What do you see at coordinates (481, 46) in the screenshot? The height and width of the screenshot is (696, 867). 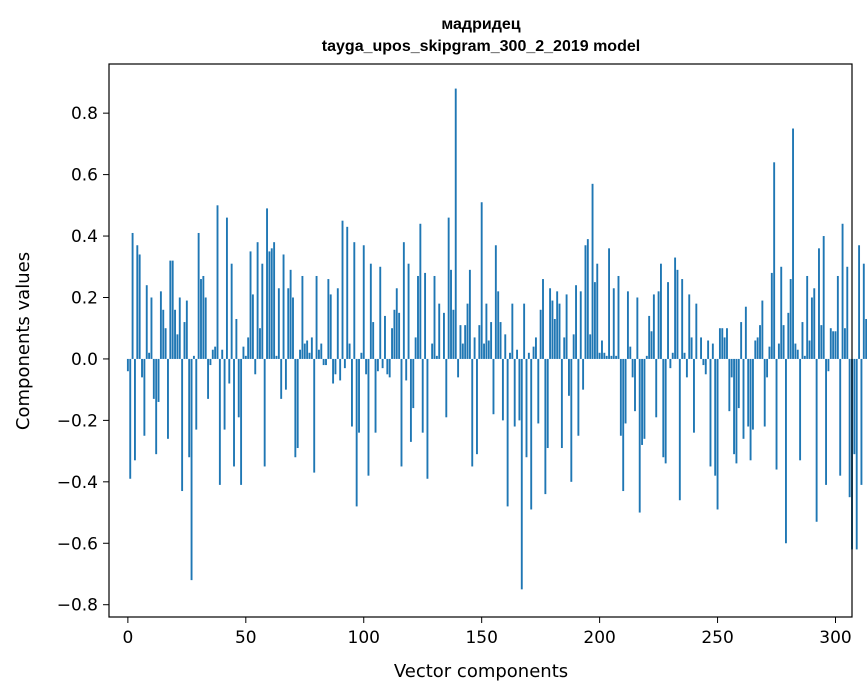 I see `chart-subtitle: tayga_upos_skipgram_300_2_2019 model` at bounding box center [481, 46].